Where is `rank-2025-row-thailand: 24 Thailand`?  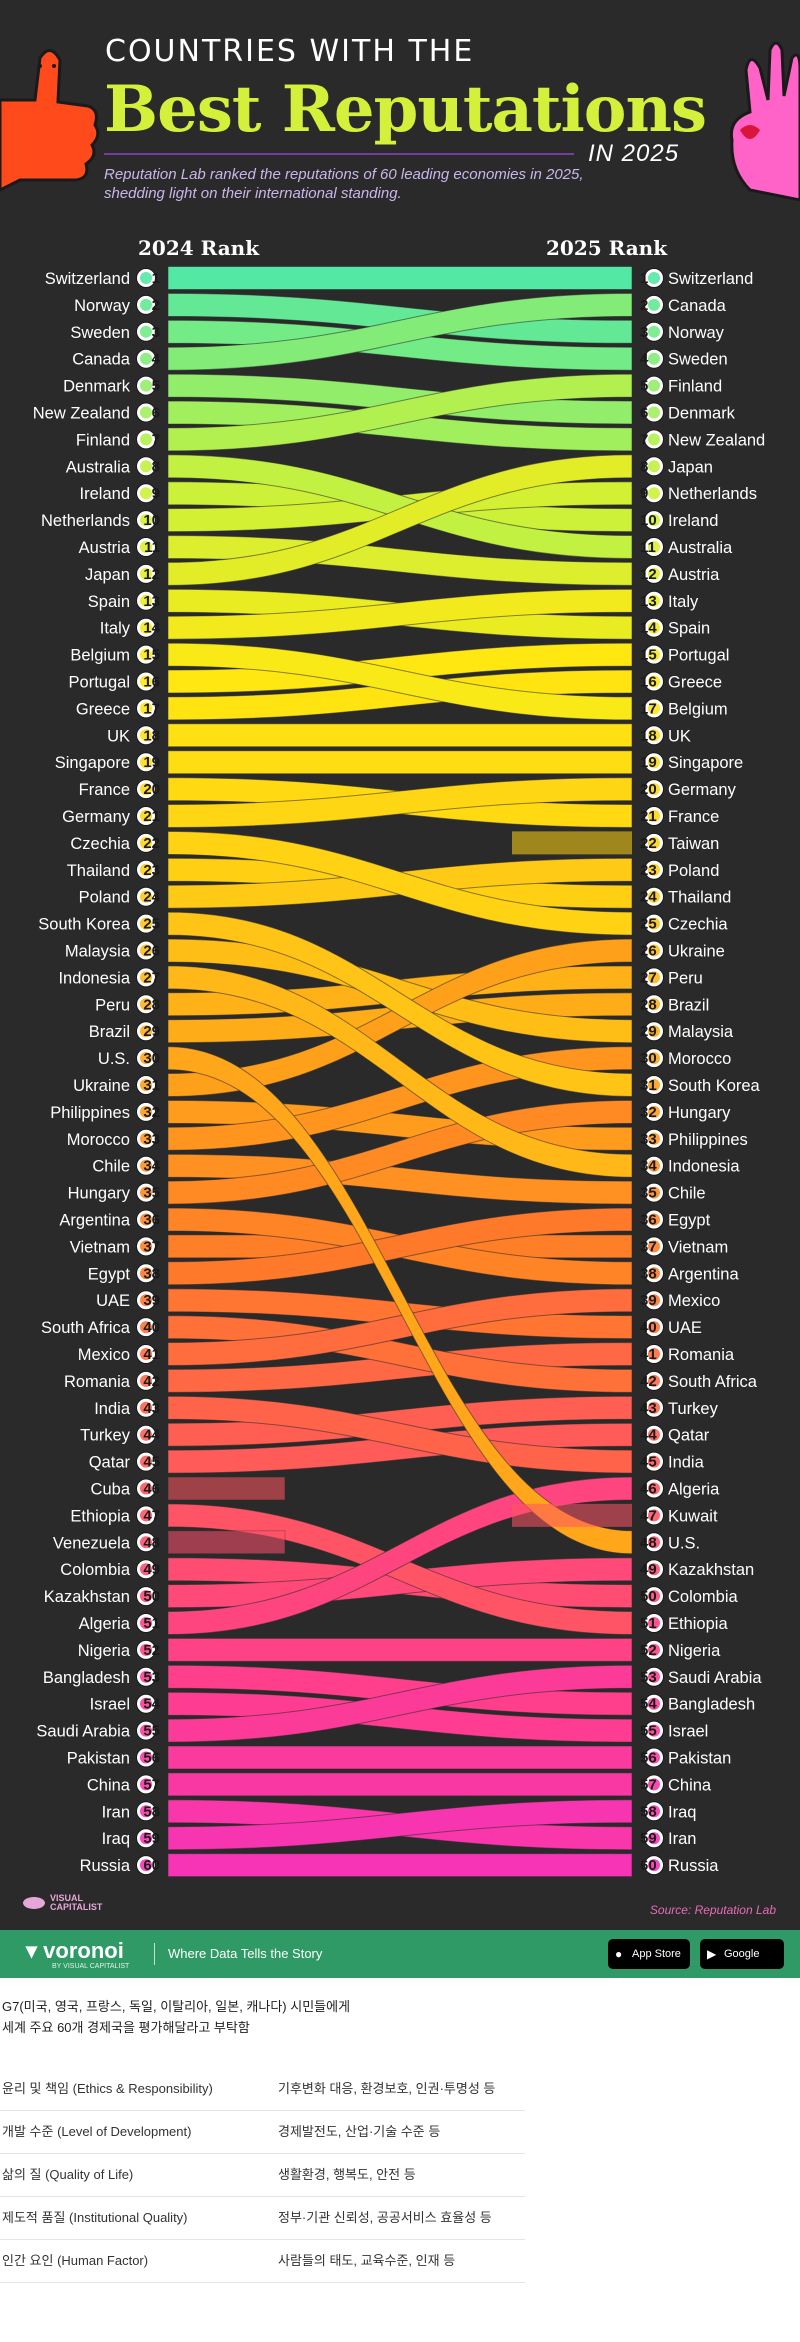 rank-2025-row-thailand: 24 Thailand is located at coordinates (685, 896).